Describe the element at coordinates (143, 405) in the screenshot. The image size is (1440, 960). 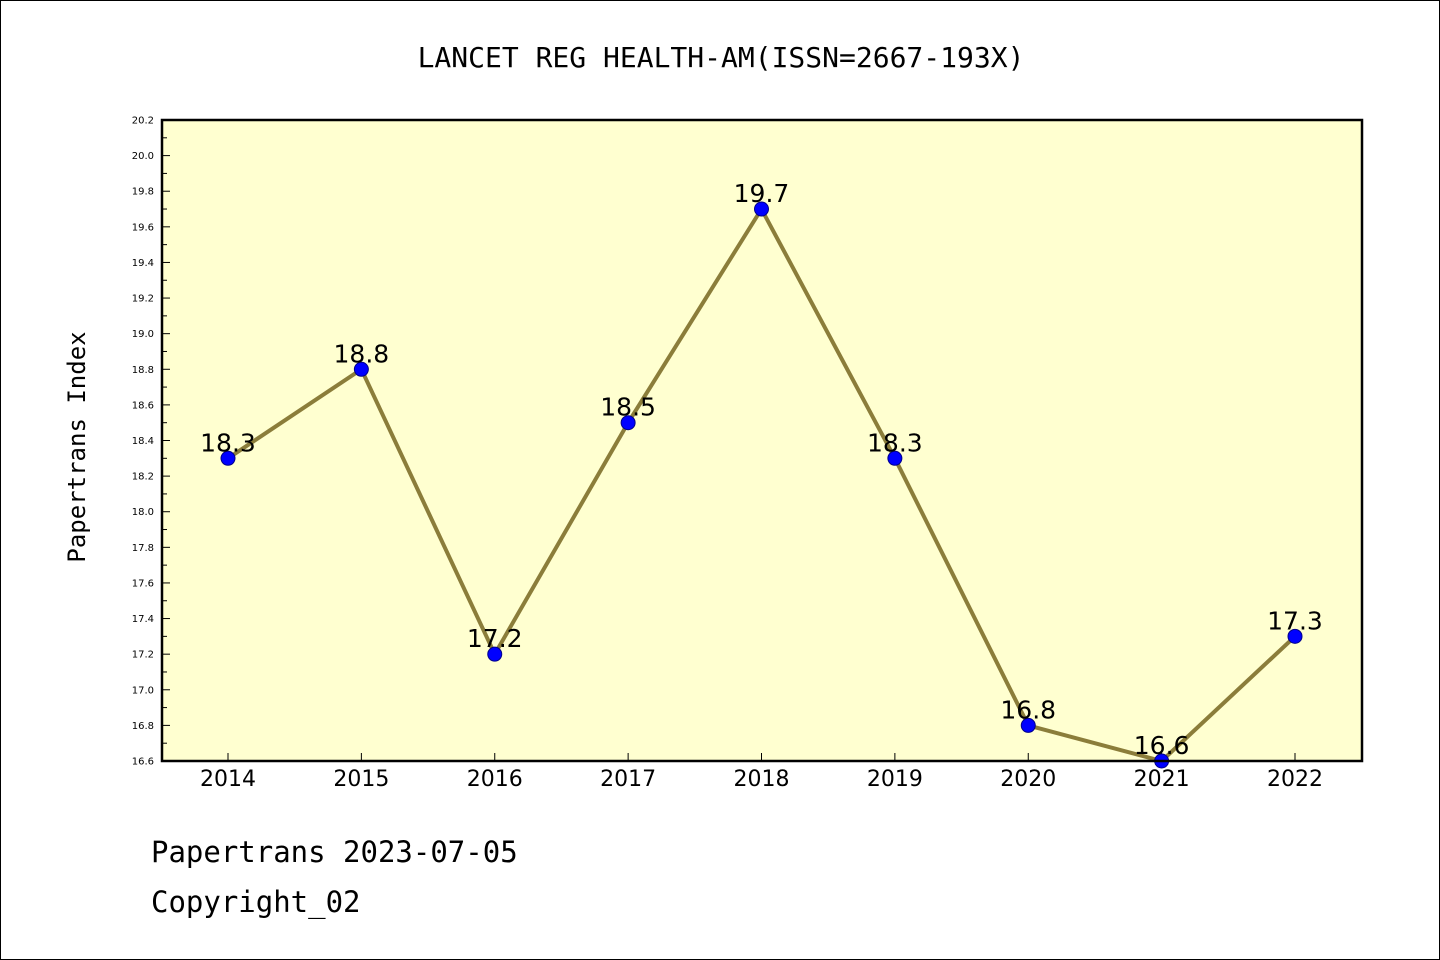
I see `y-tick-label: 18.6` at that location.